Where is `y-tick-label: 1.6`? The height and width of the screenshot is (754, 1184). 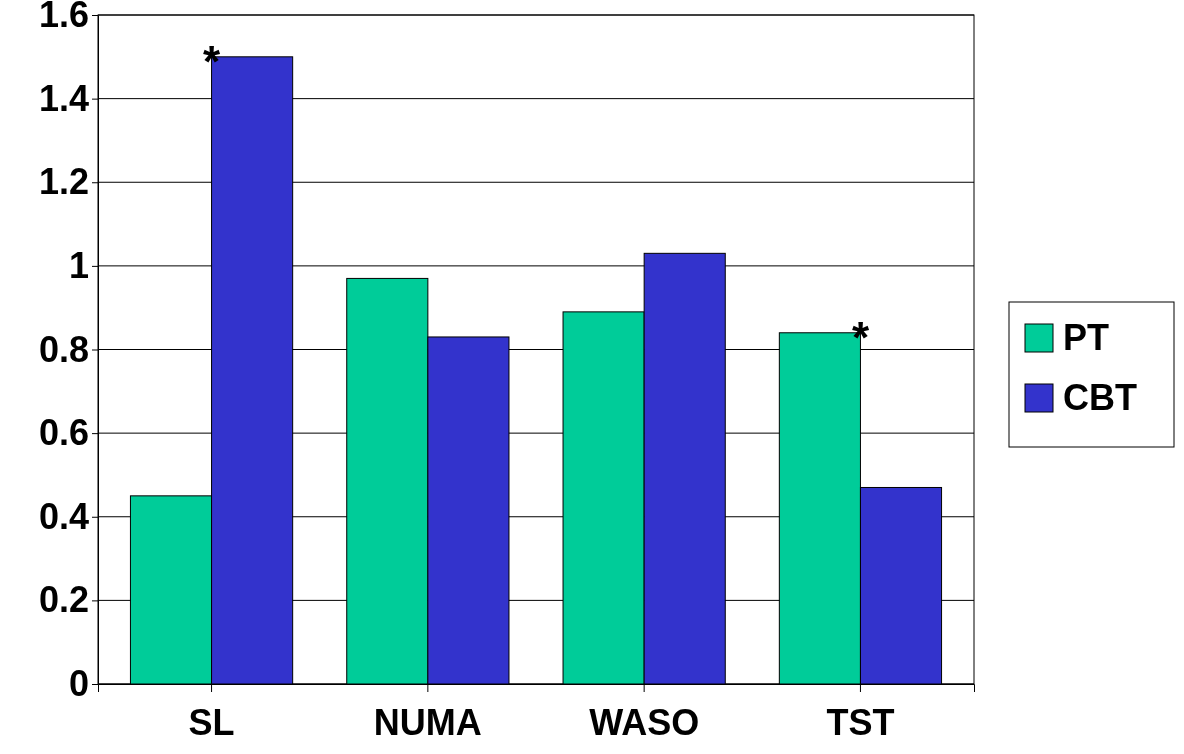
y-tick-label: 1.6 is located at coordinates (63, 18).